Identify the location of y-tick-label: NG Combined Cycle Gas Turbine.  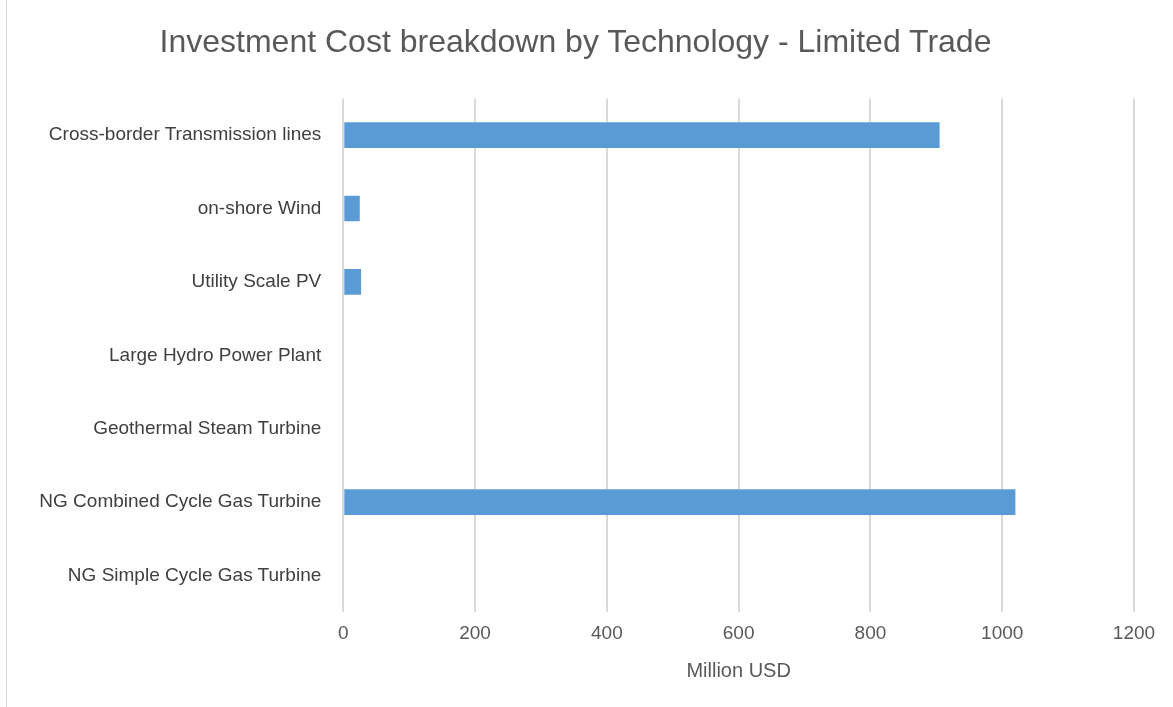
(180, 501).